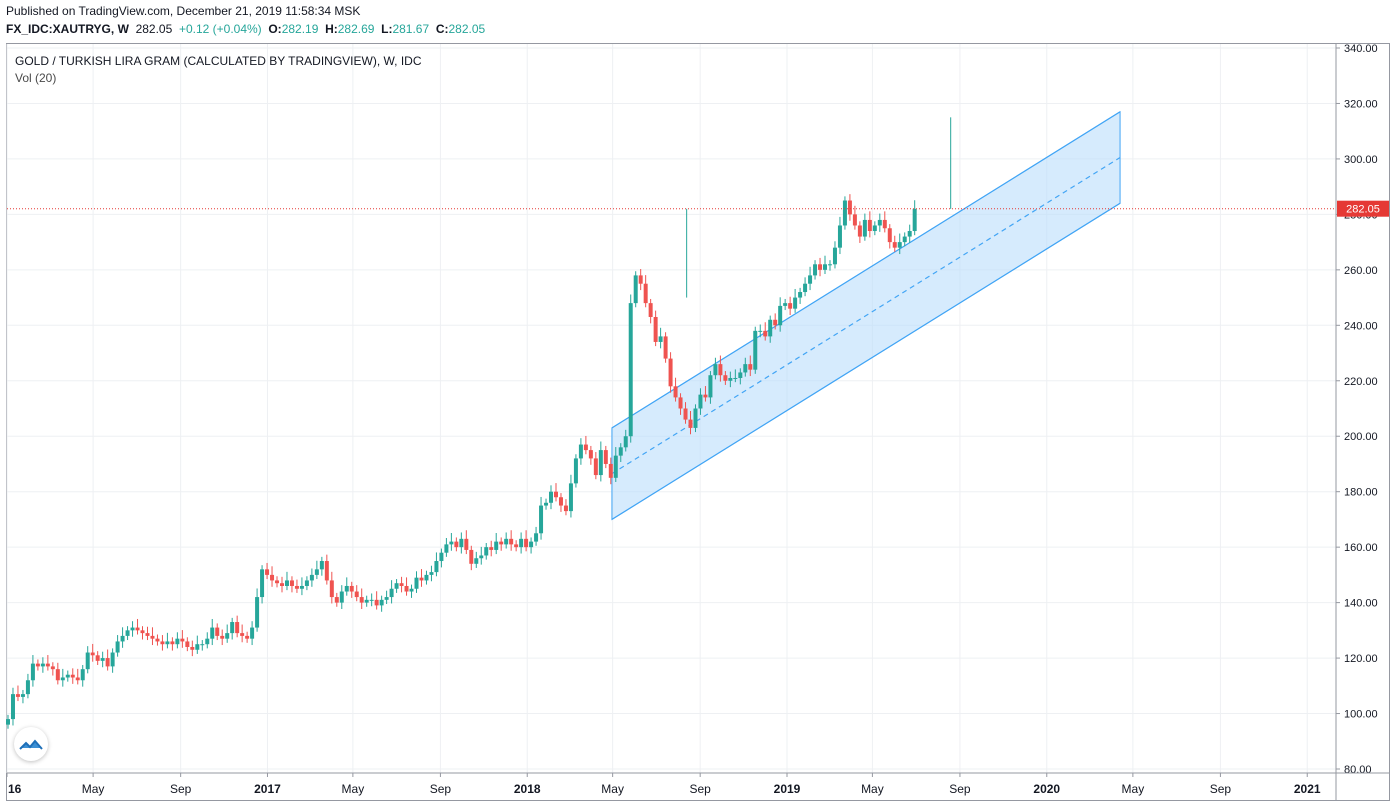 This screenshot has width=1396, height=809. Describe the element at coordinates (300, 29) in the screenshot. I see `open-value: 282.19` at that location.